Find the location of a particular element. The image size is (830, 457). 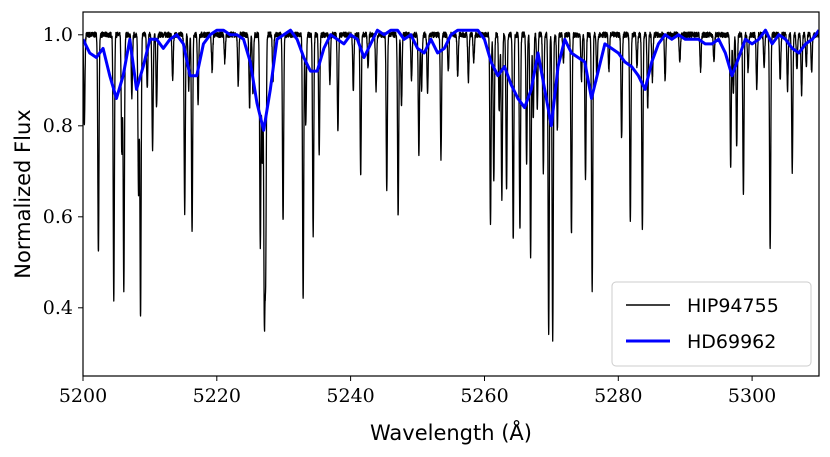

legend-box is located at coordinates (711, 324).